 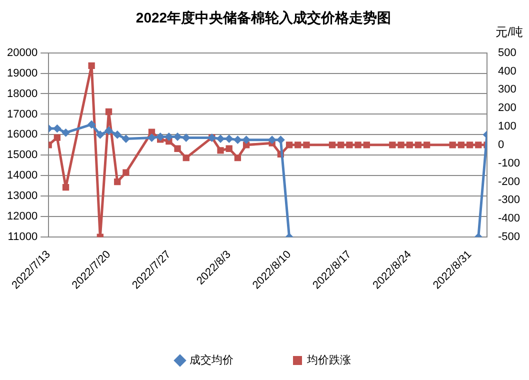 I want to click on y-tick-label: 14000, so click(x=22, y=176).